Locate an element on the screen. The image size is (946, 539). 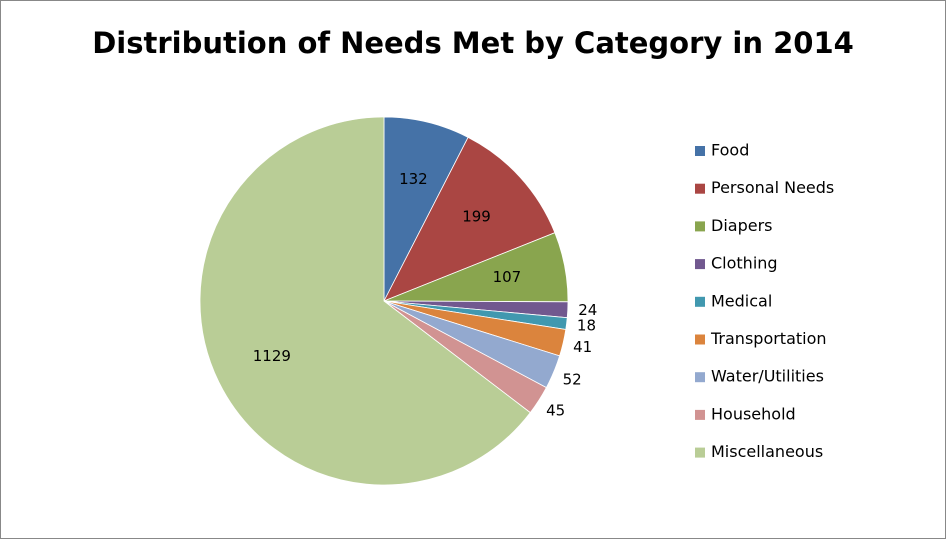
legend-label: Food is located at coordinates (730, 150).